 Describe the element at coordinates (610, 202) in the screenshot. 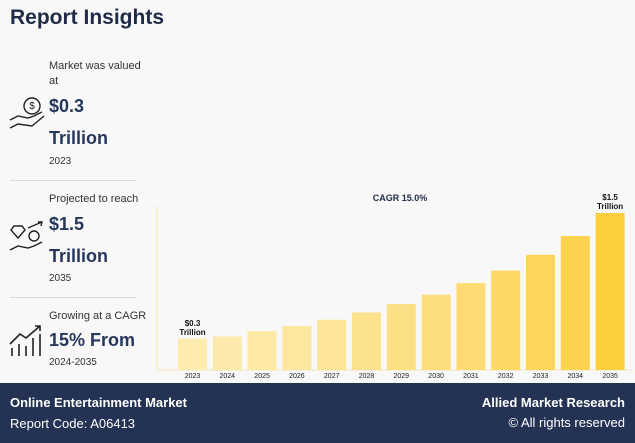

I see `value-label: $1.5 Trillion` at that location.